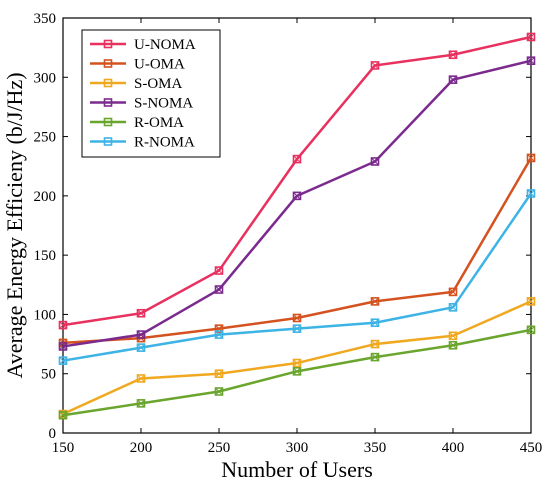 The image size is (550, 487). I want to click on x-tick-label: 450, so click(531, 448).